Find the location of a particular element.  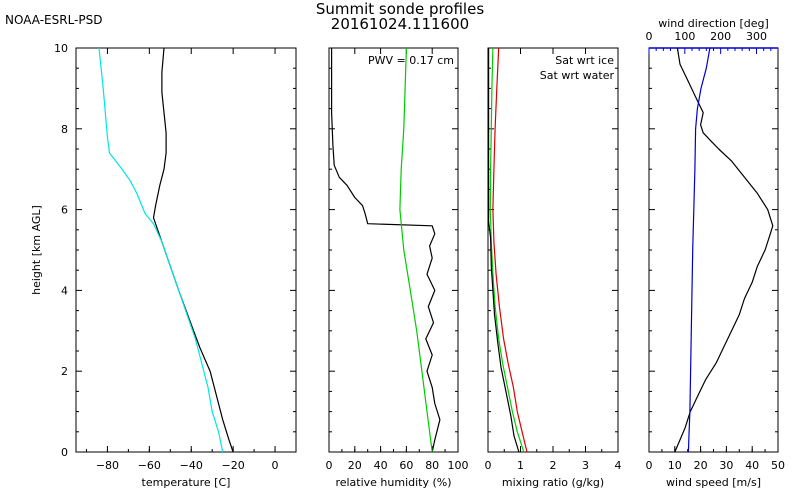

top-tick-label: 100 is located at coordinates (684, 36).